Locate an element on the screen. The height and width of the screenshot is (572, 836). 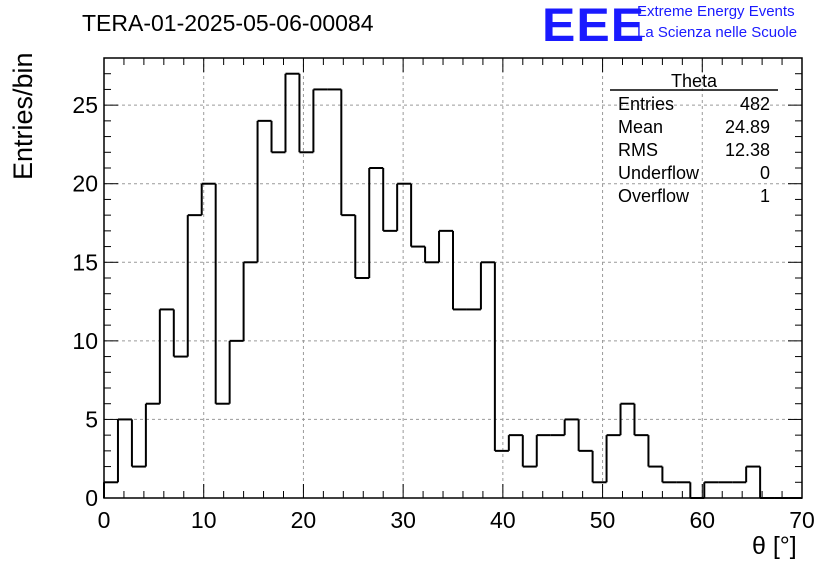
stats-title: Theta is located at coordinates (694, 81).